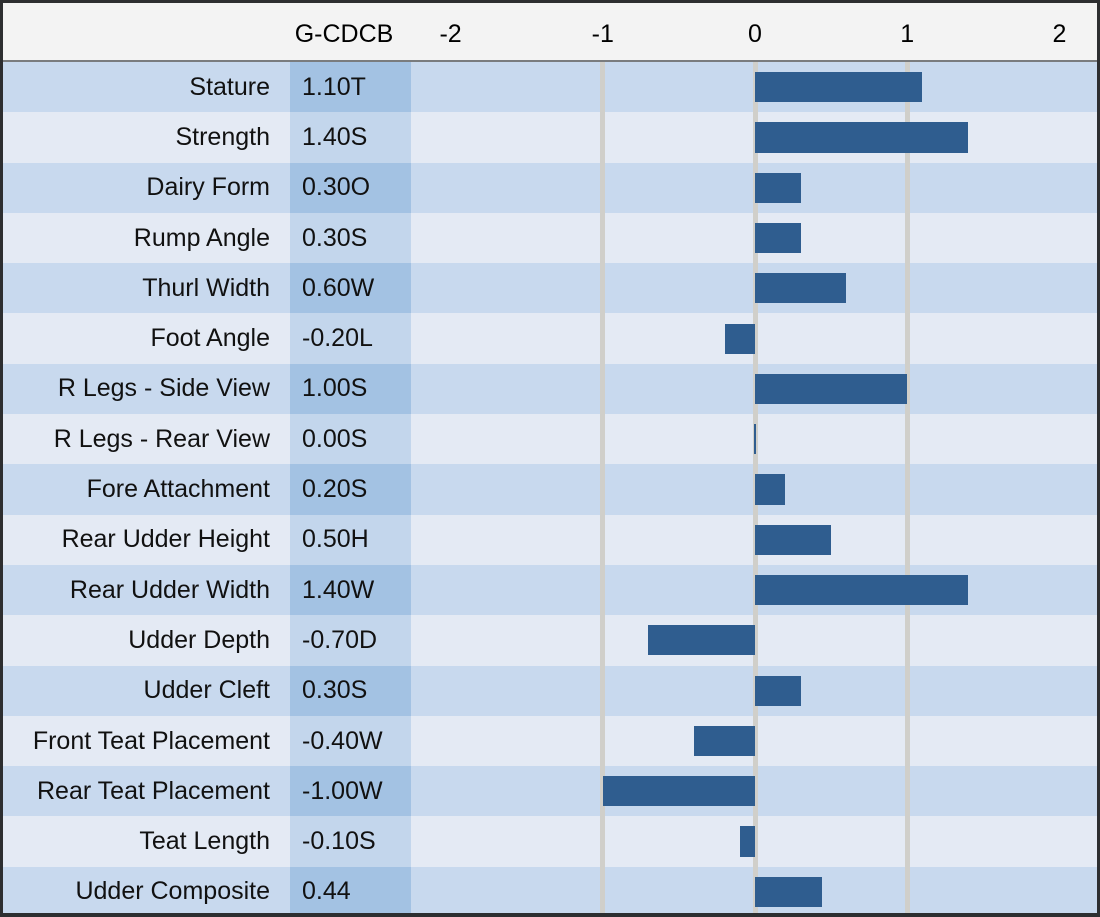 The height and width of the screenshot is (917, 1100). What do you see at coordinates (350, 338) in the screenshot?
I see `trait-value: -0.20L` at bounding box center [350, 338].